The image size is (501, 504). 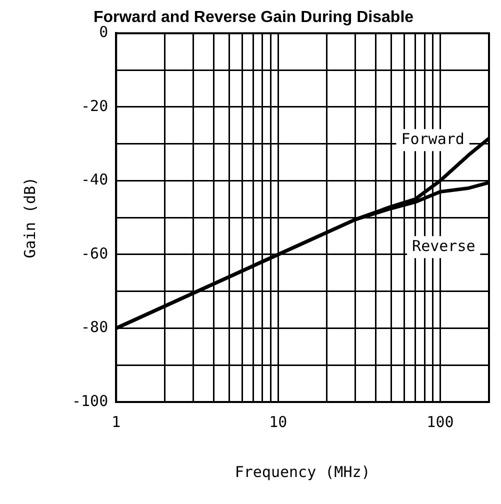 What do you see at coordinates (444, 245) in the screenshot?
I see `text: Reverse` at bounding box center [444, 245].